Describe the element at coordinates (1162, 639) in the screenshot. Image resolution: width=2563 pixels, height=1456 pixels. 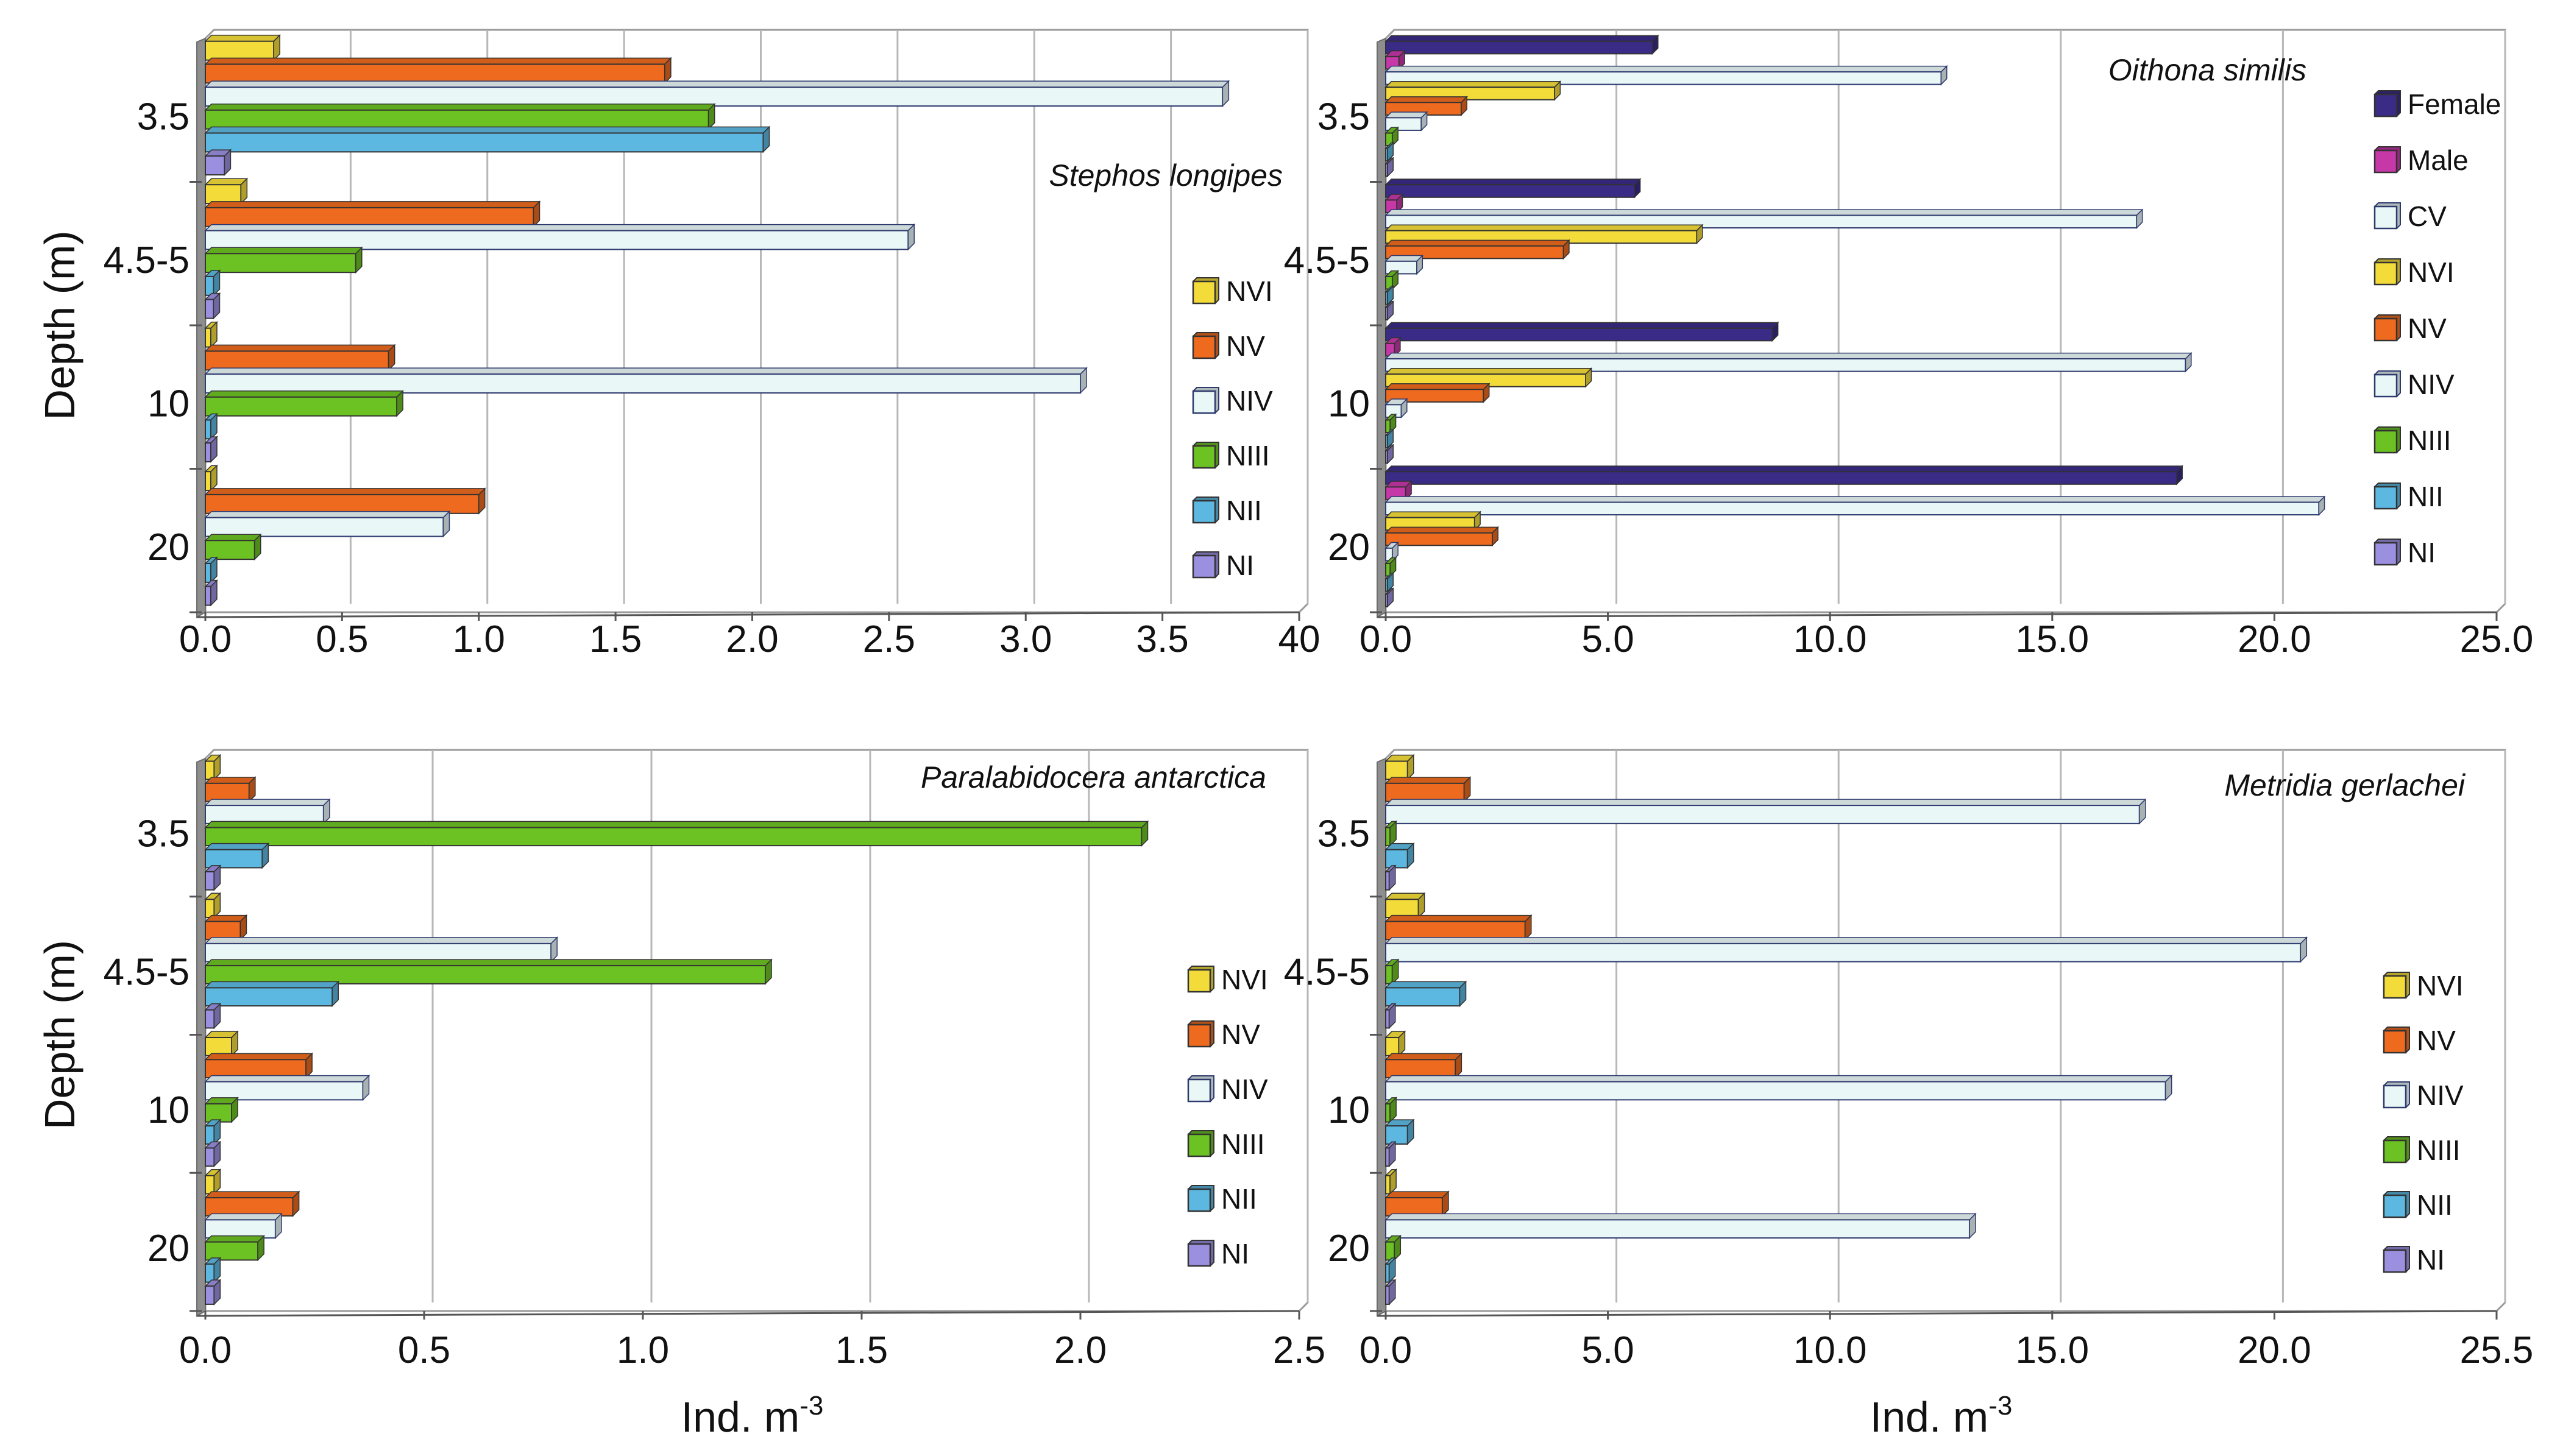
I see `x-tick-label: 3.5` at that location.